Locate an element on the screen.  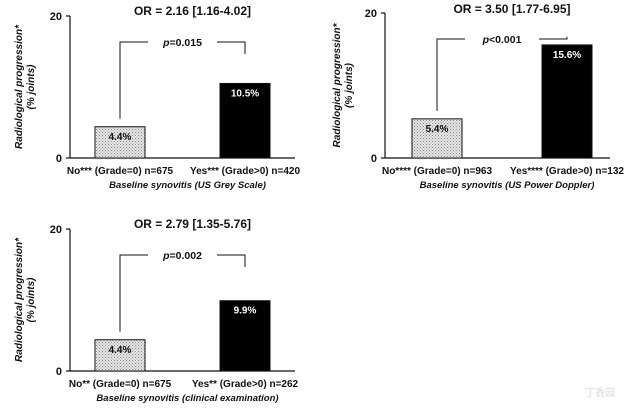
category-label: Yes** (Grade>0) n=262 is located at coordinates (245, 384).